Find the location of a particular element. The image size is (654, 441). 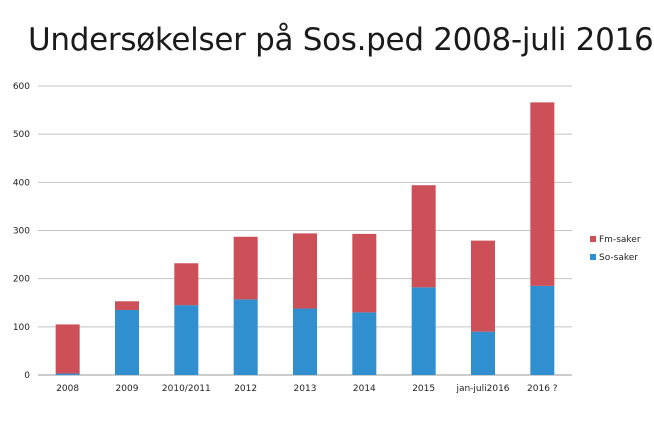

x-tick-label: 2014 is located at coordinates (364, 389).